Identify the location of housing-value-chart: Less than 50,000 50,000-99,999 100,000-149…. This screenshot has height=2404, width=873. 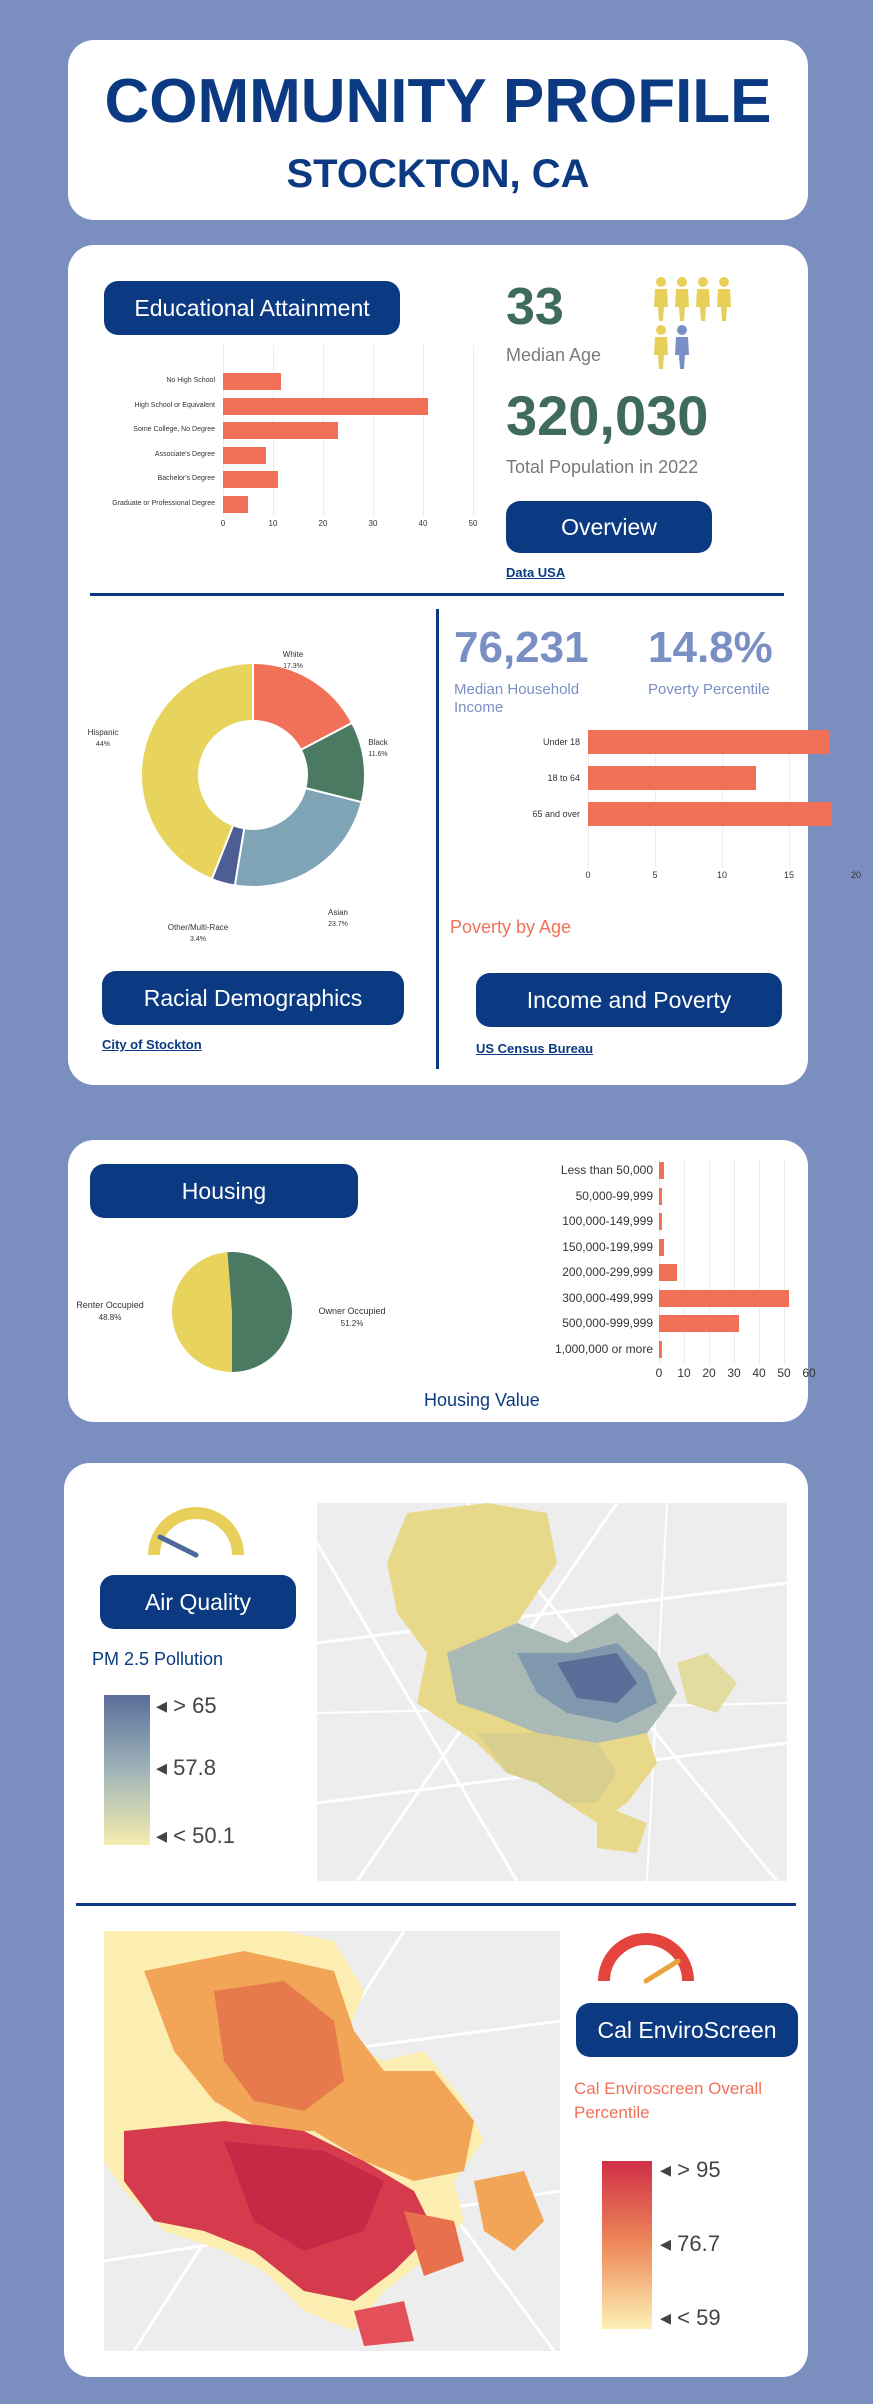
(622, 1267).